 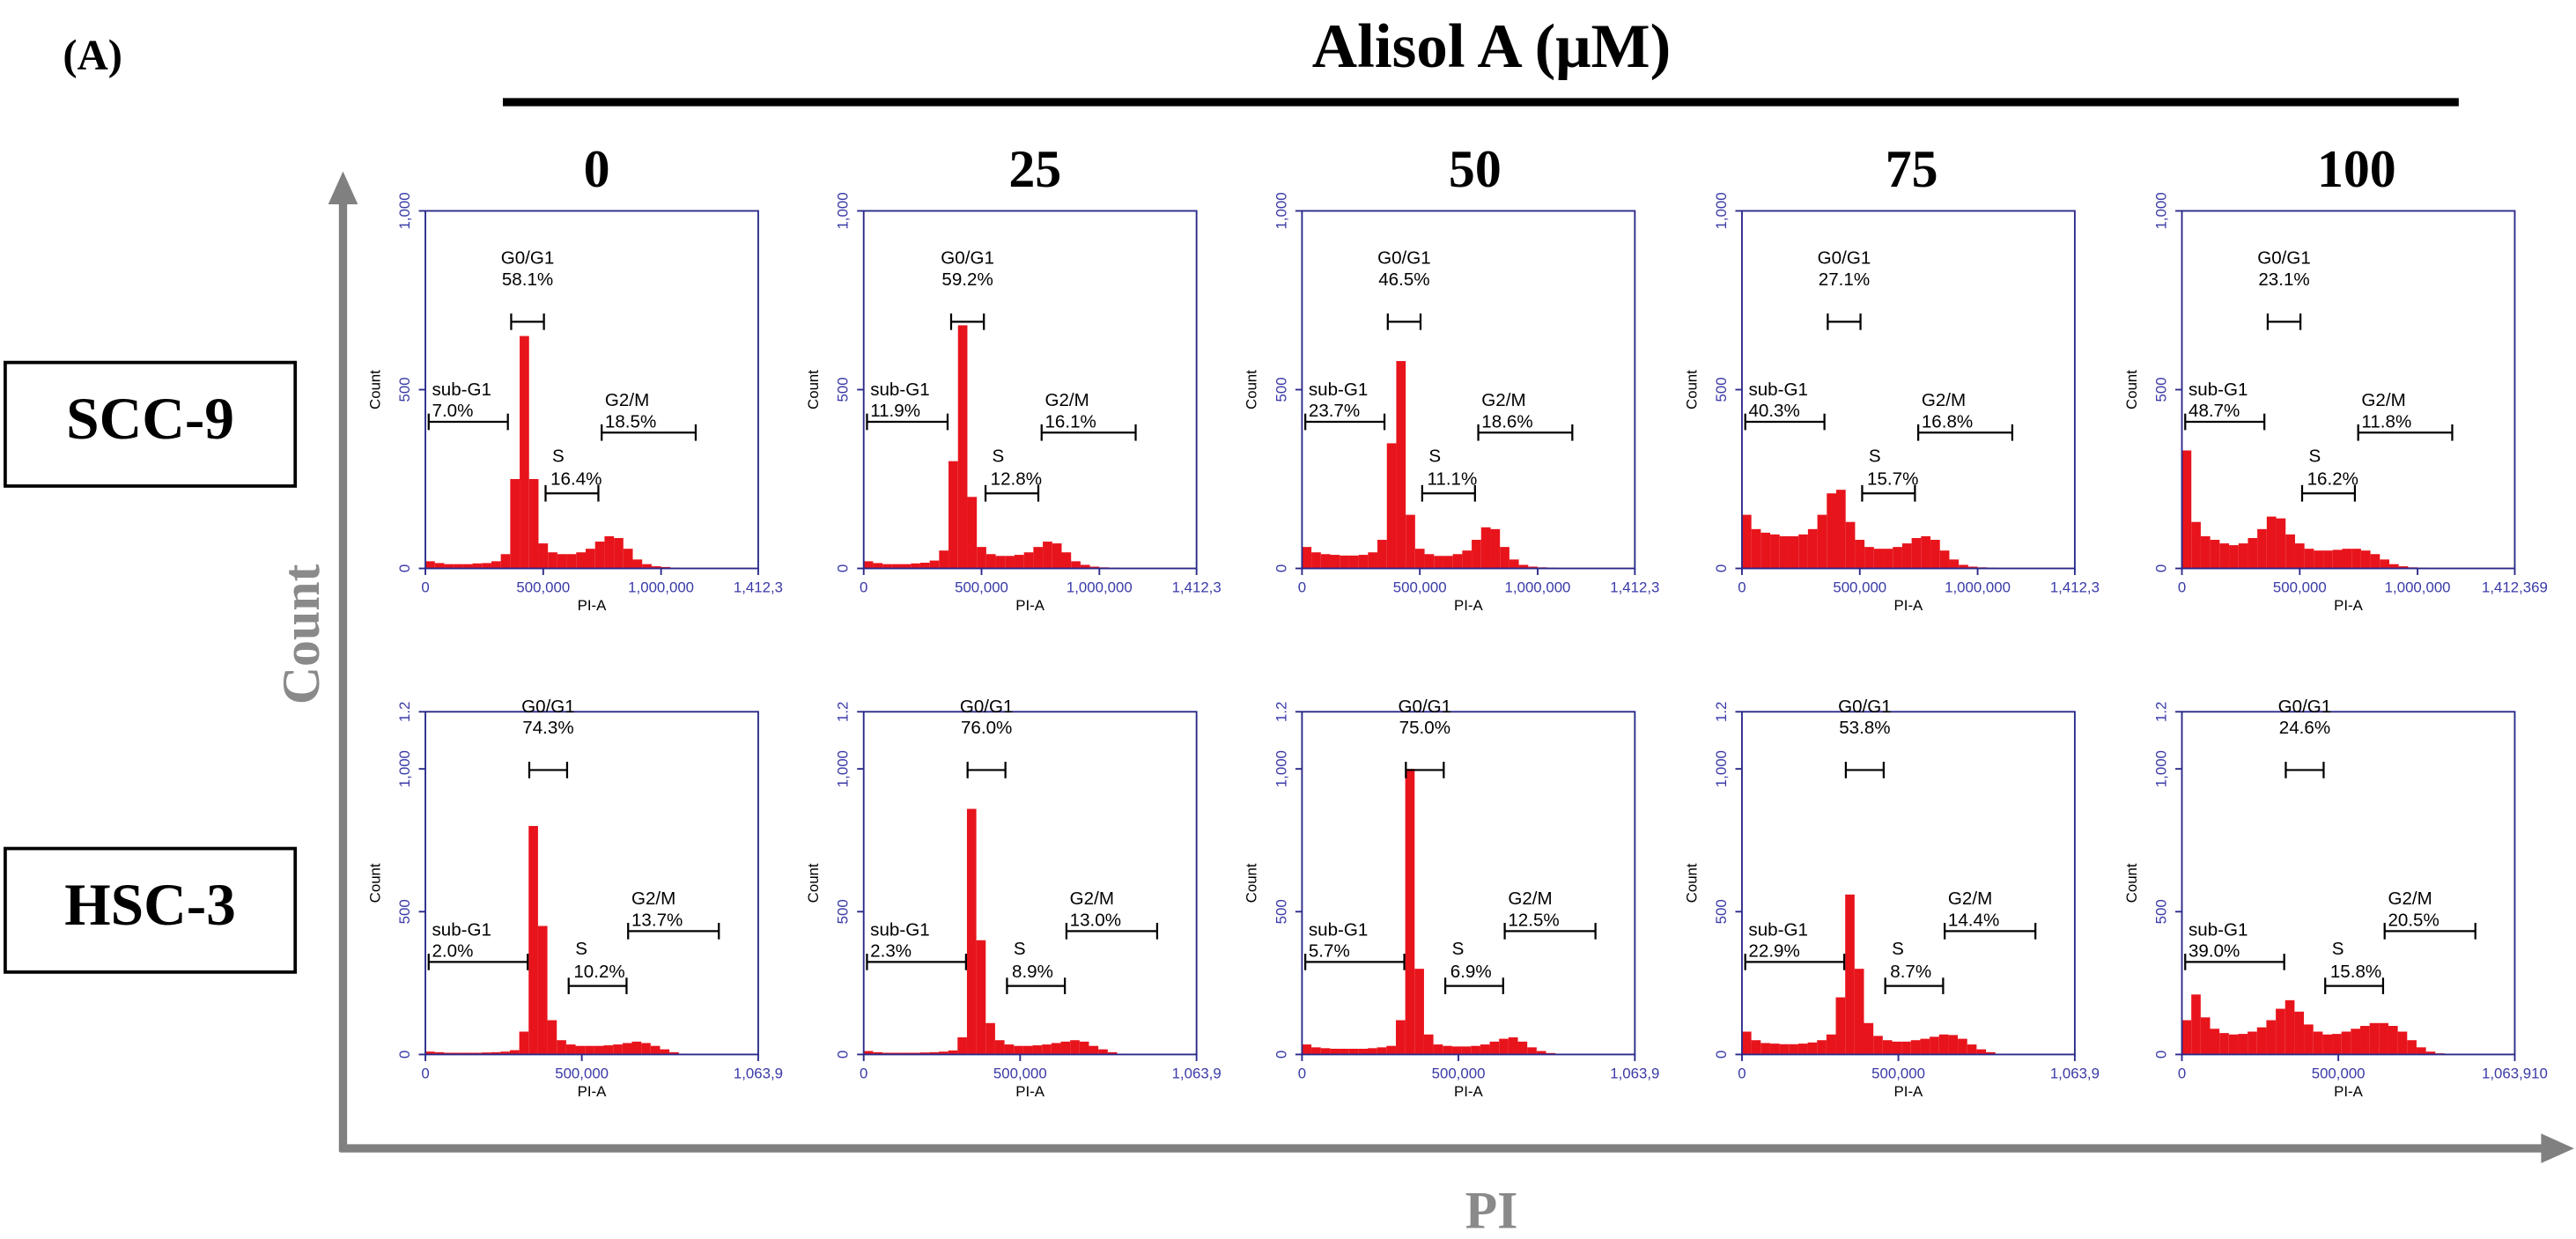 I want to click on gate-percent: 5.7%, so click(x=1329, y=951).